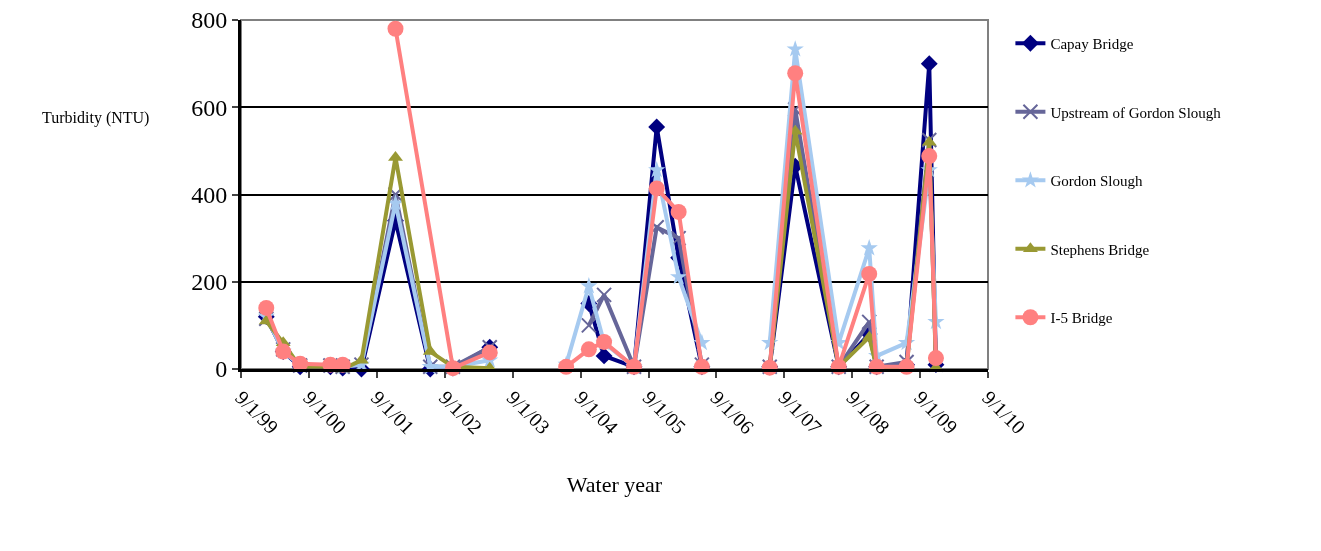 The image size is (1321, 551). I want to click on y-tick-label: 0, so click(221, 369).